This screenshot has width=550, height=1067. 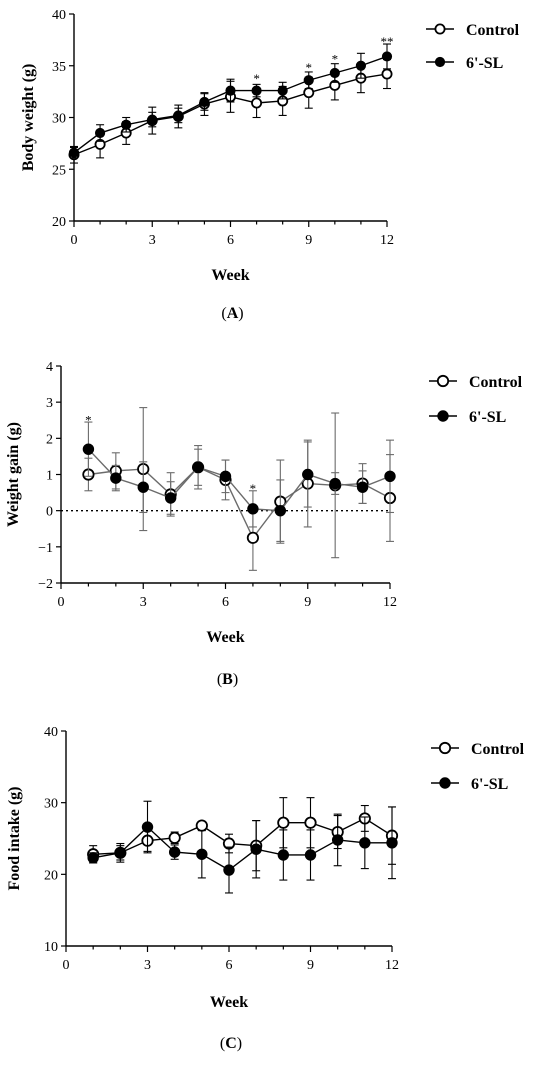 I want to click on significance-marker: **, so click(x=387, y=41).